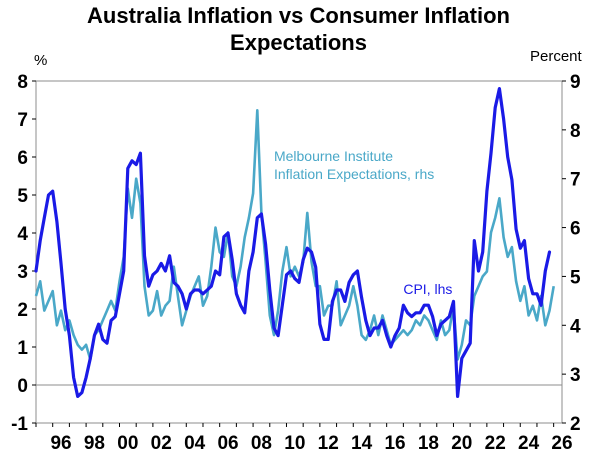 The height and width of the screenshot is (459, 597). Describe the element at coordinates (575, 326) in the screenshot. I see `right-axis-tick-label: 4` at that location.